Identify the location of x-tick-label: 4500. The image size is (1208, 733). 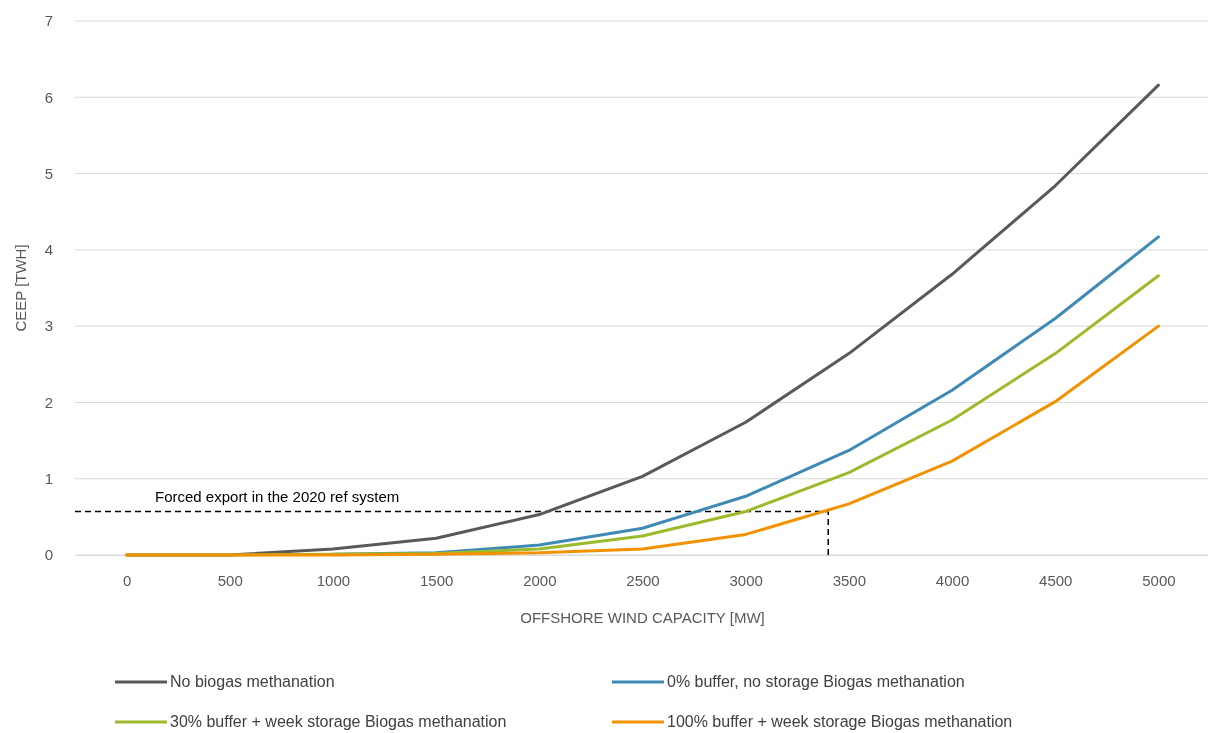
(1056, 580).